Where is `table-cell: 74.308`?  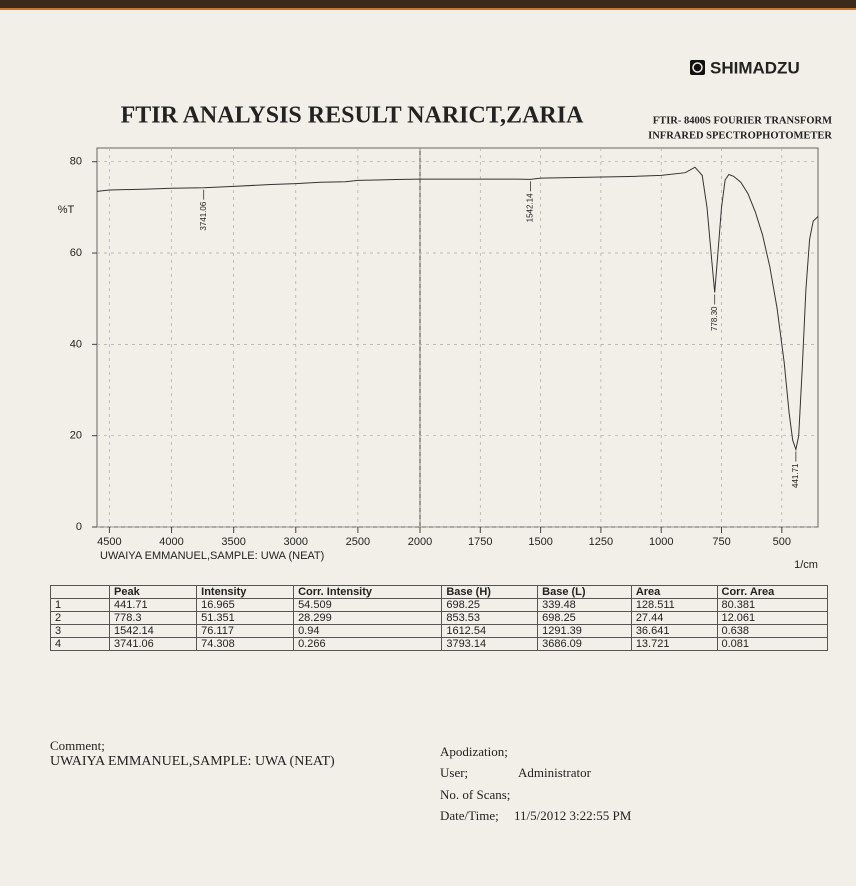
table-cell: 74.308 is located at coordinates (245, 644).